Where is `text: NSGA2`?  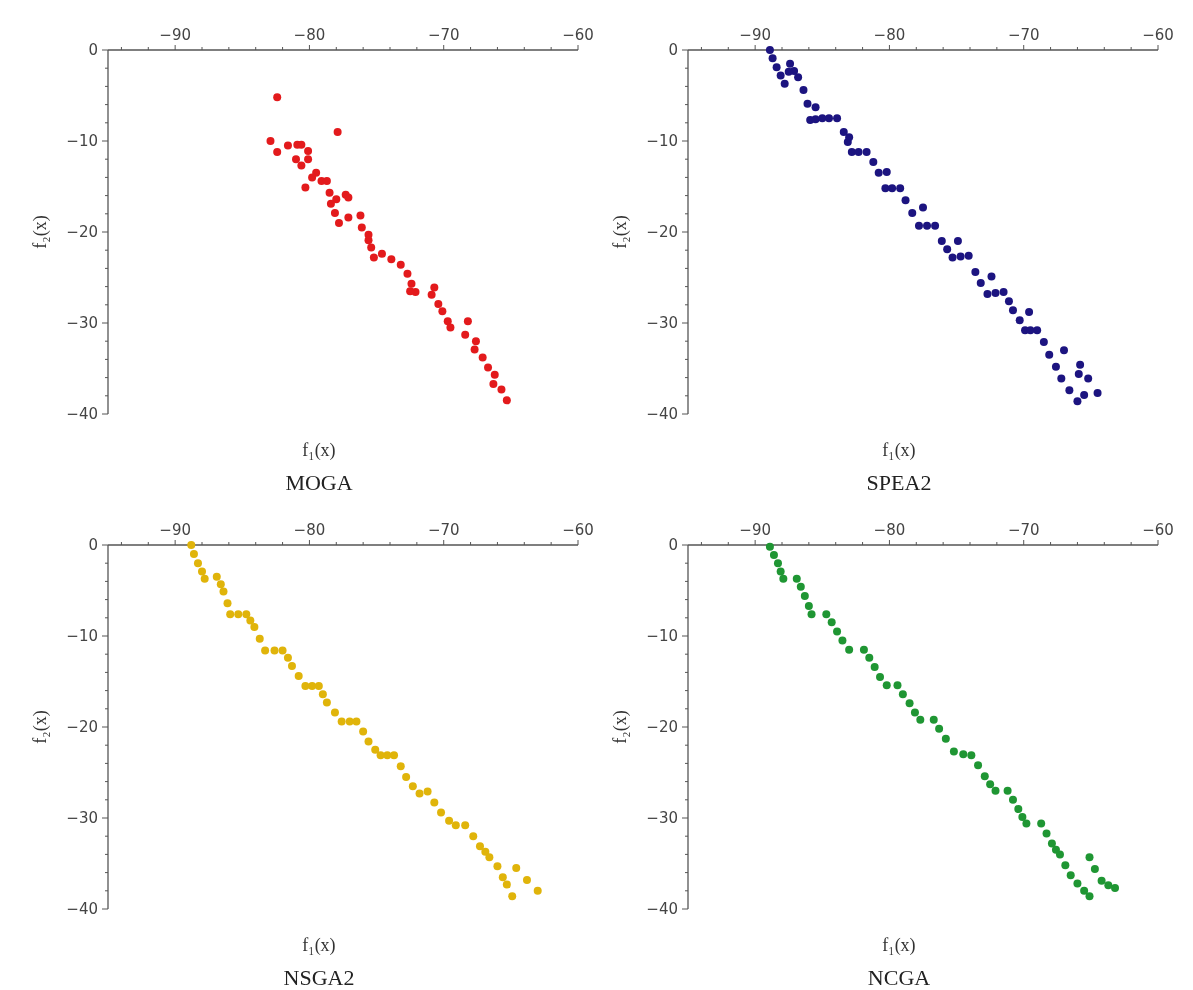
text: NSGA2 is located at coordinates (319, 977).